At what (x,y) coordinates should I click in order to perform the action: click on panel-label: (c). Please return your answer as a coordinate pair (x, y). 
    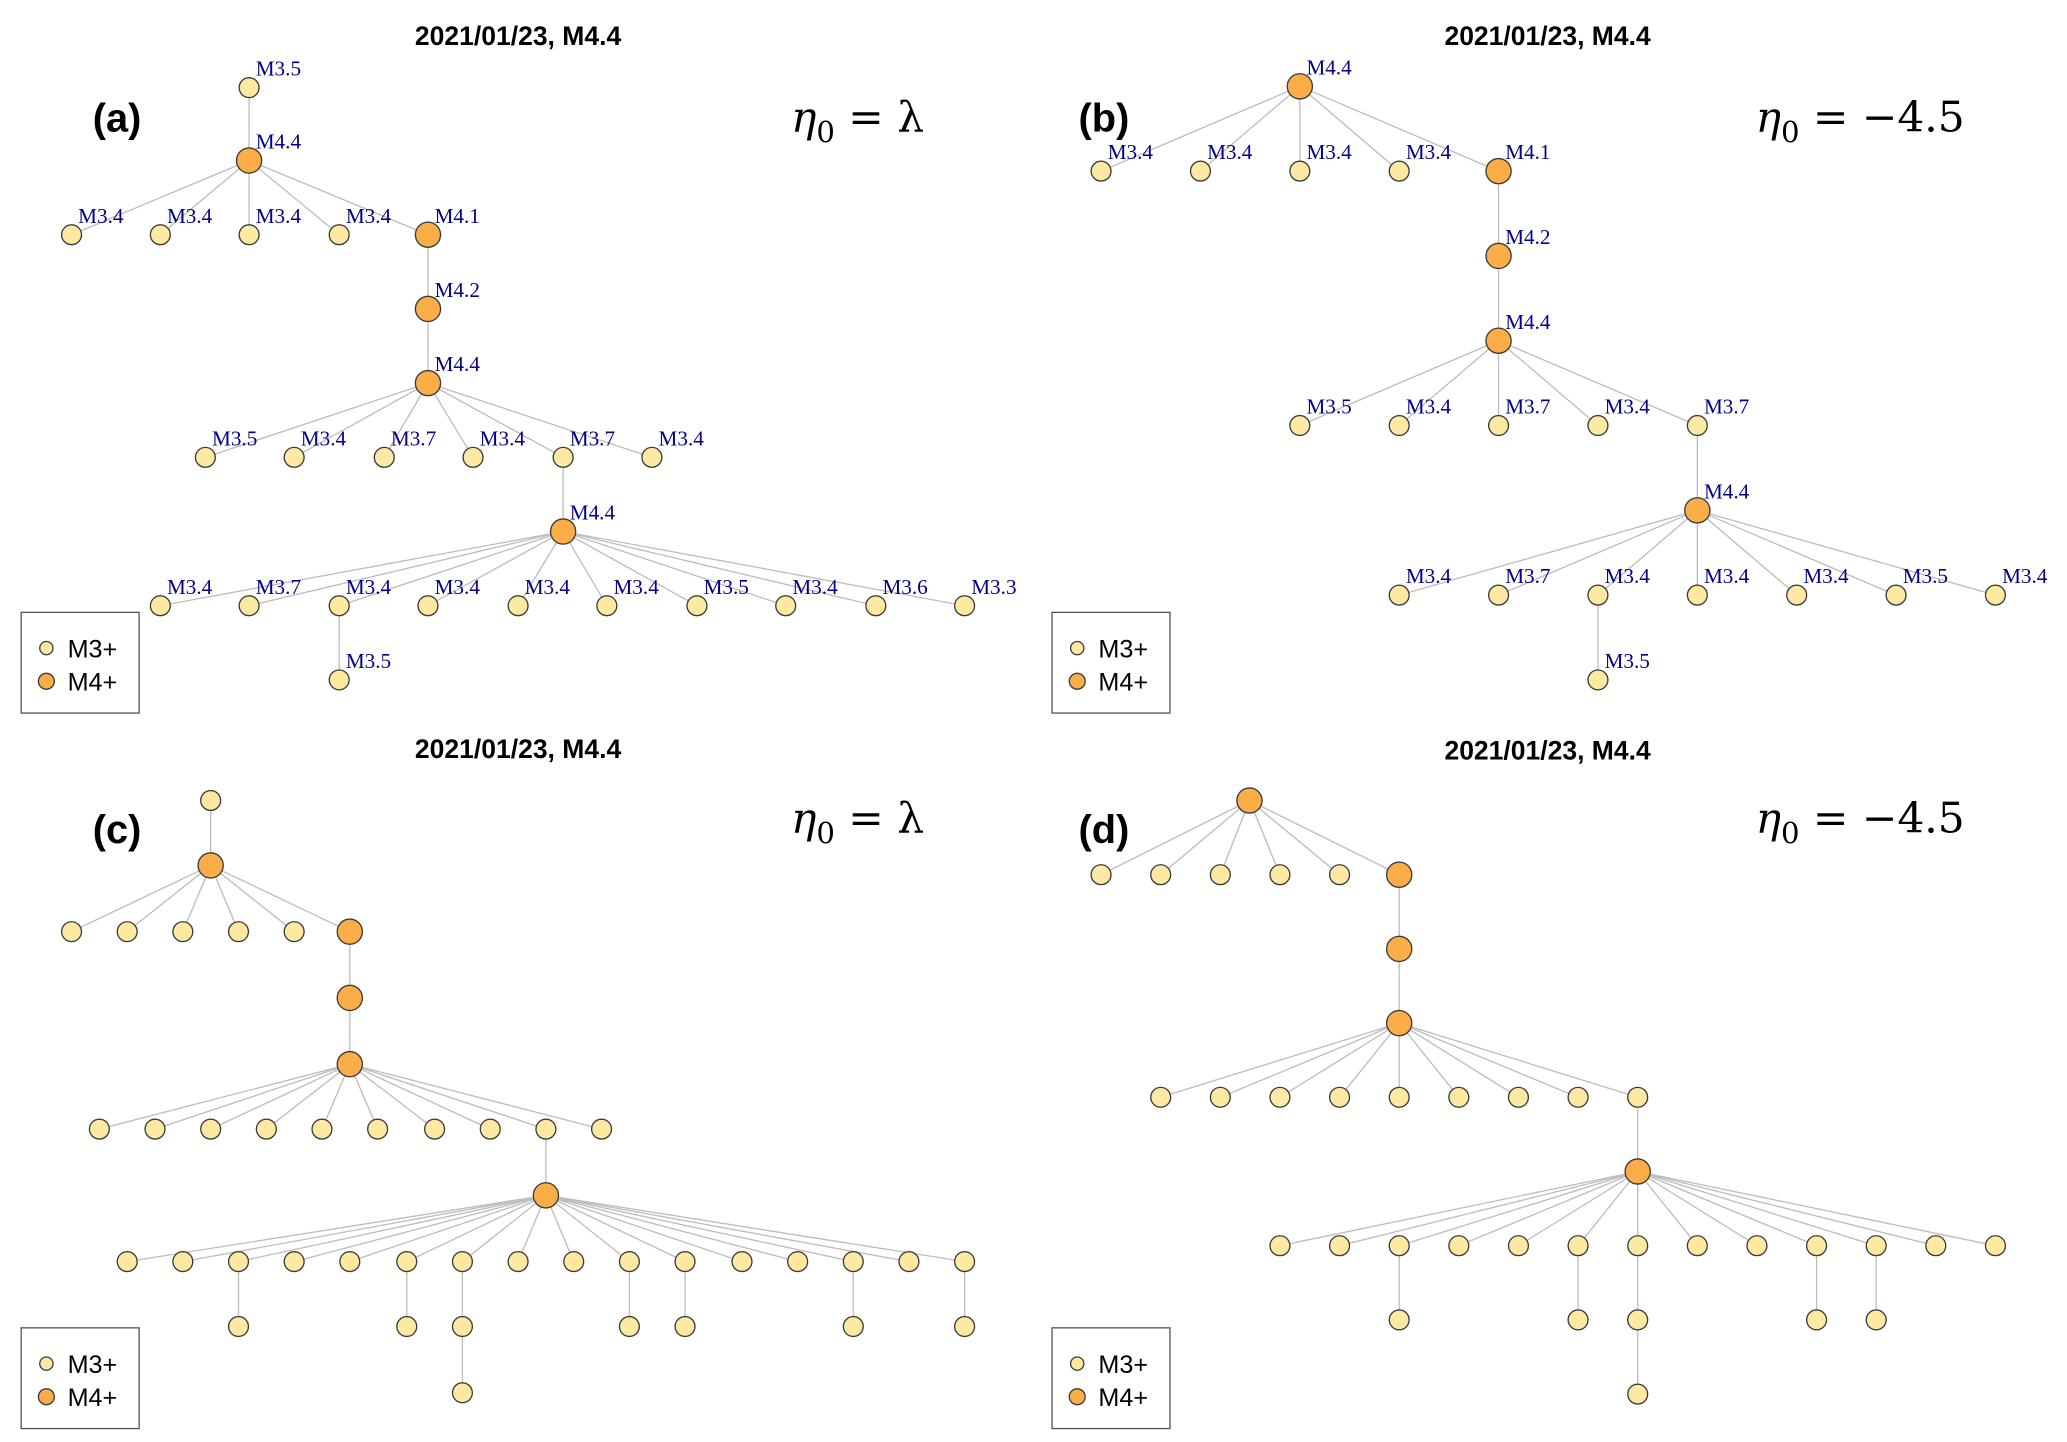
    Looking at the image, I should click on (117, 830).